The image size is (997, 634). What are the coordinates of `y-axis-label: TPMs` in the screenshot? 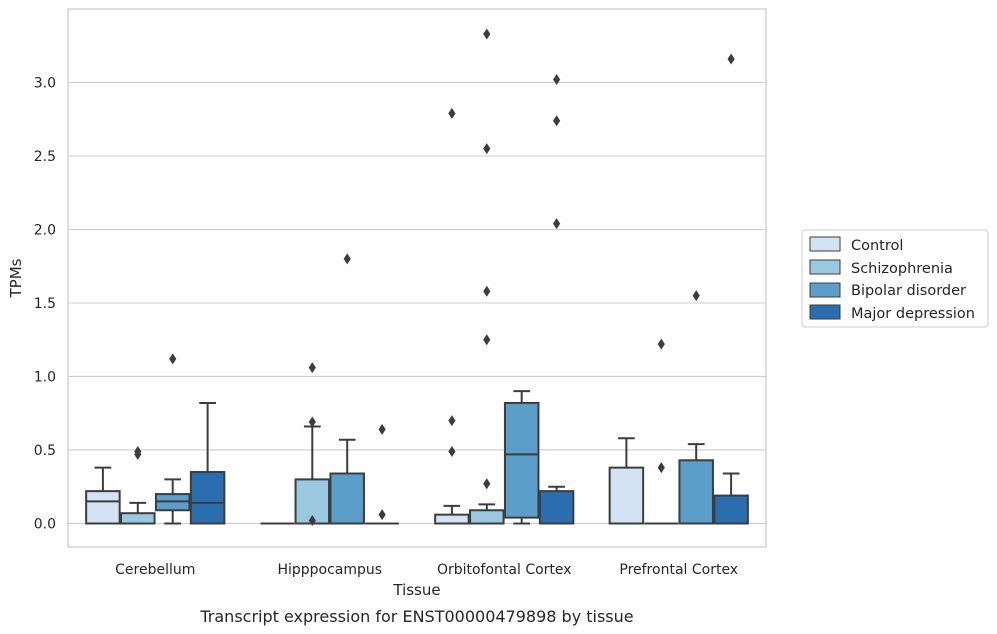 It's located at (16, 278).